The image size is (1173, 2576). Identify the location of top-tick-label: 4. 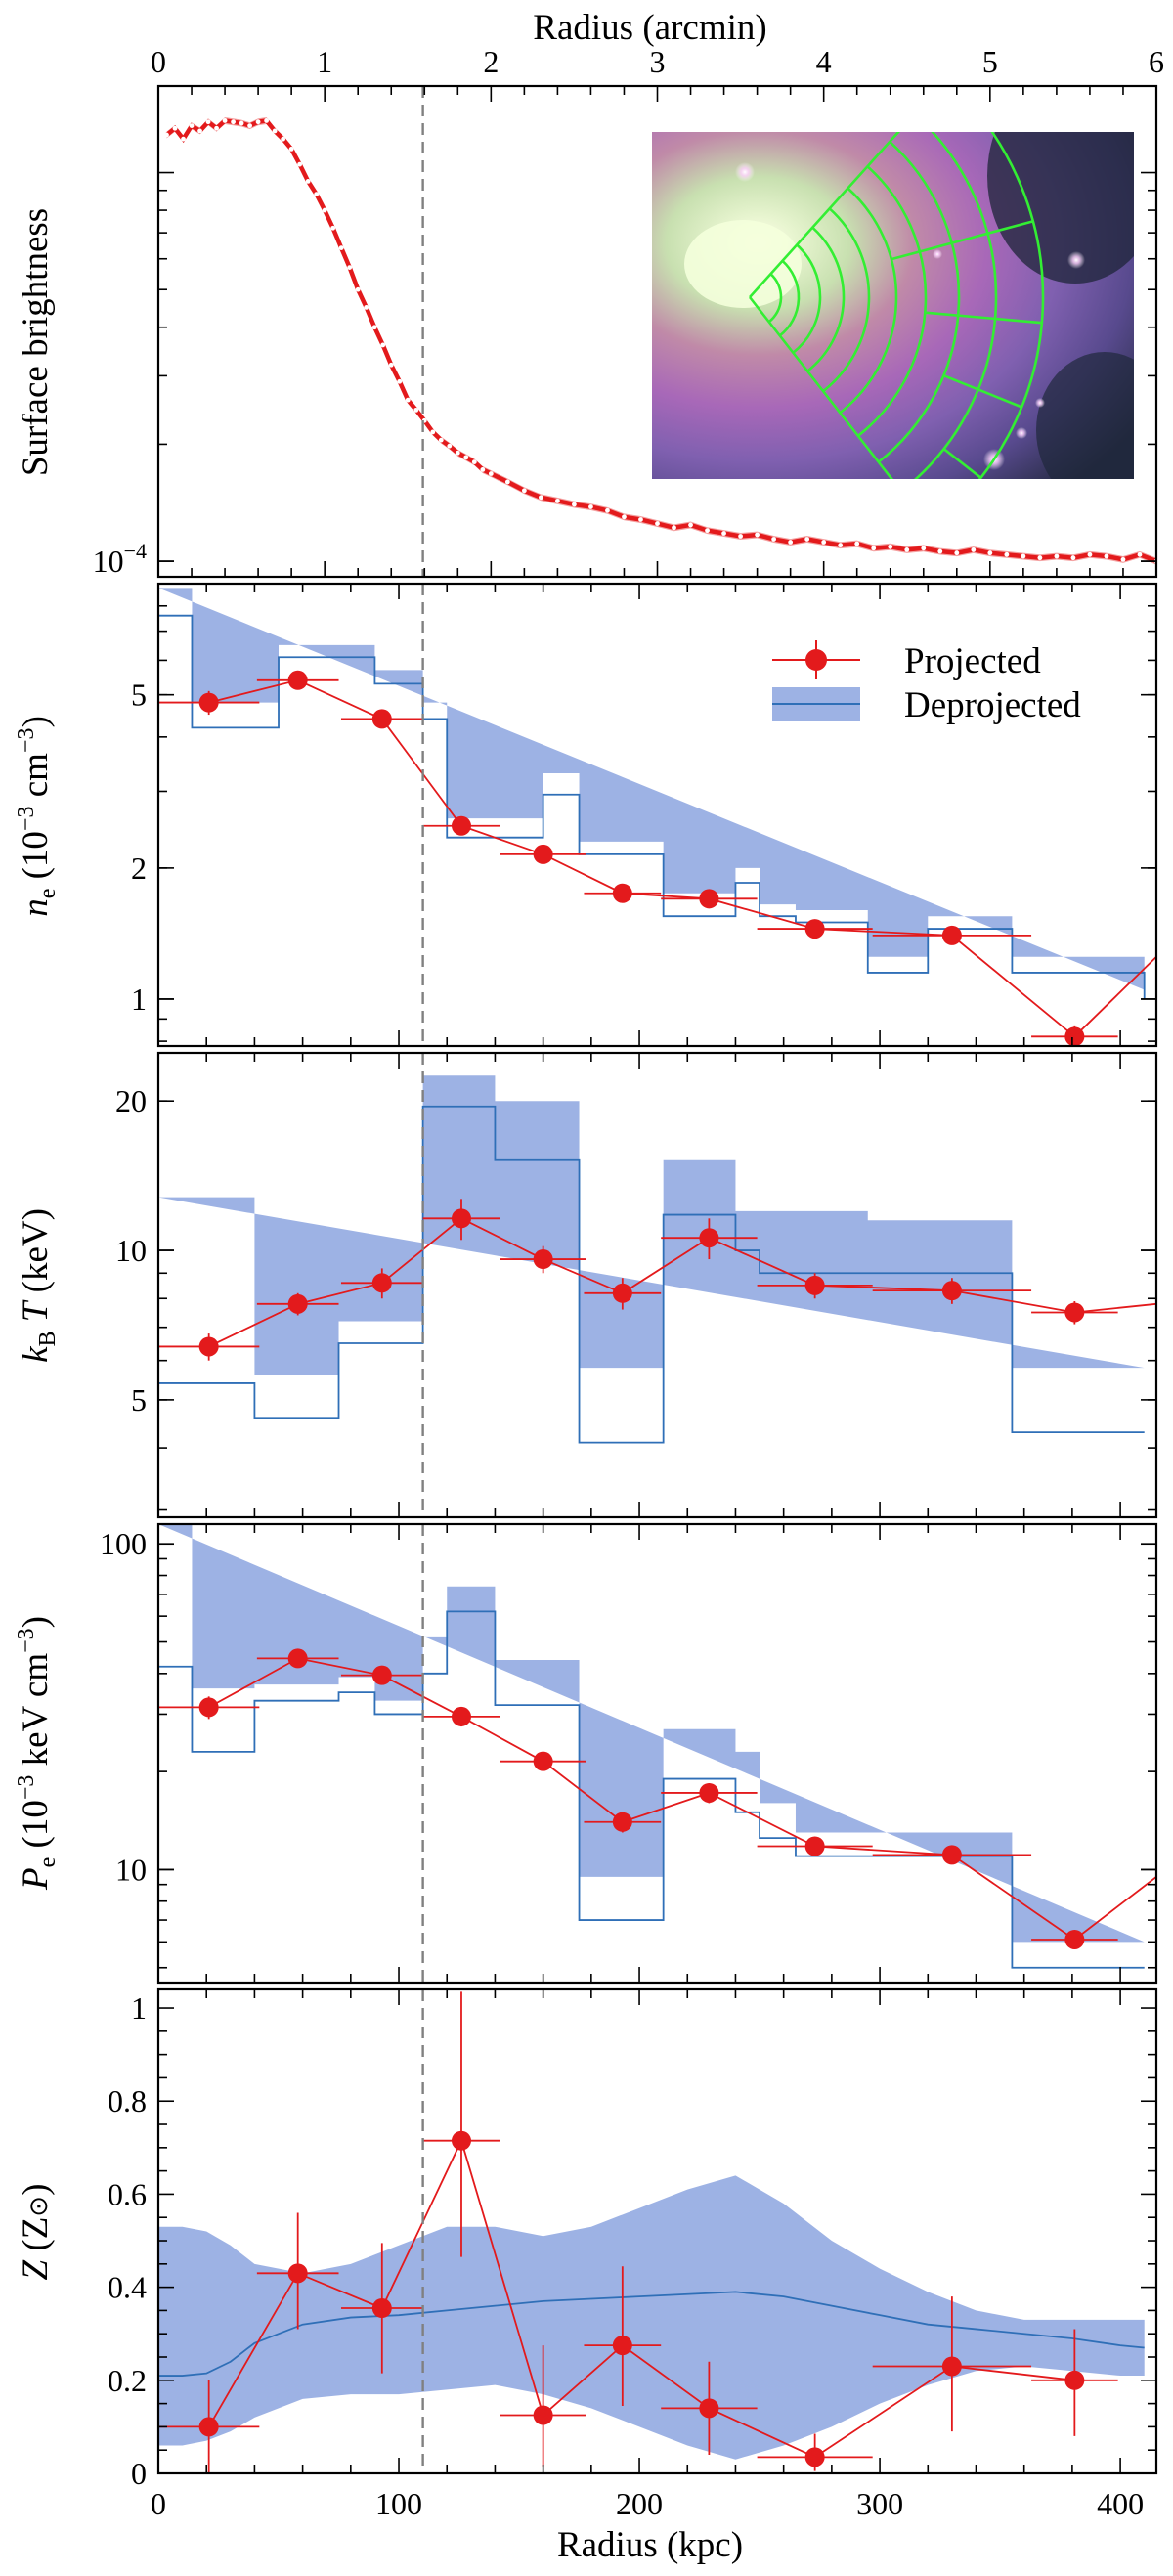
(824, 61).